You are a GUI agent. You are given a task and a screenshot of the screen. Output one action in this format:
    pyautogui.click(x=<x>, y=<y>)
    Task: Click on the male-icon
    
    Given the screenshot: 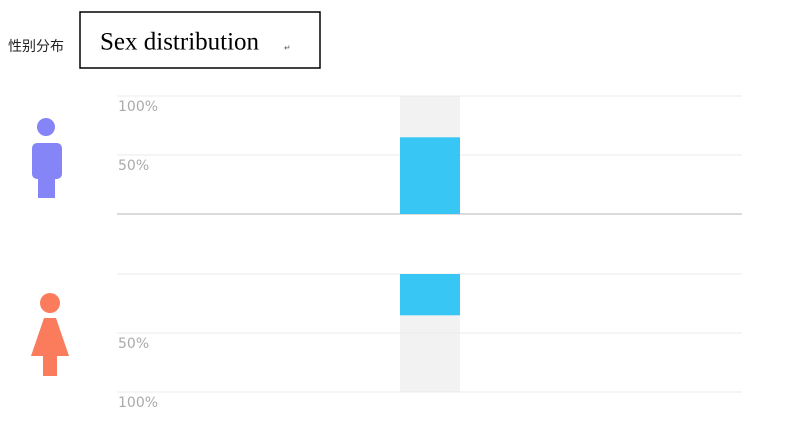 What is the action you would take?
    pyautogui.click(x=47, y=158)
    